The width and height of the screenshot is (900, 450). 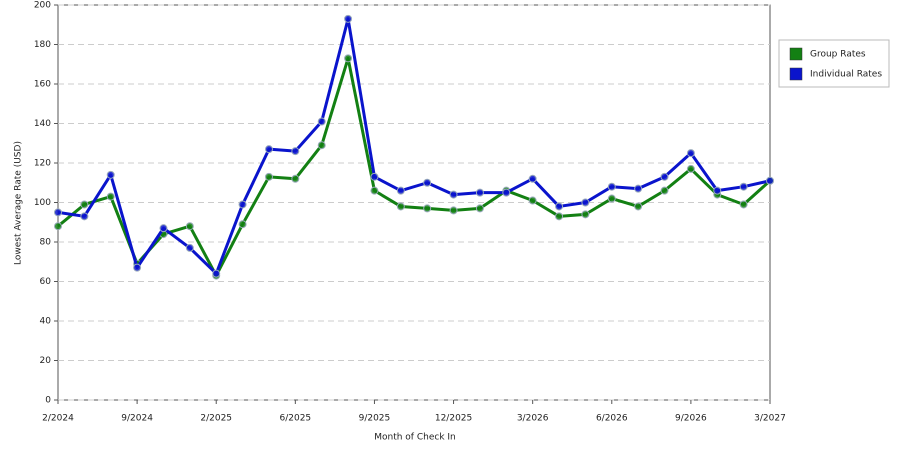 I want to click on y-tick-label: 120, so click(x=42, y=164).